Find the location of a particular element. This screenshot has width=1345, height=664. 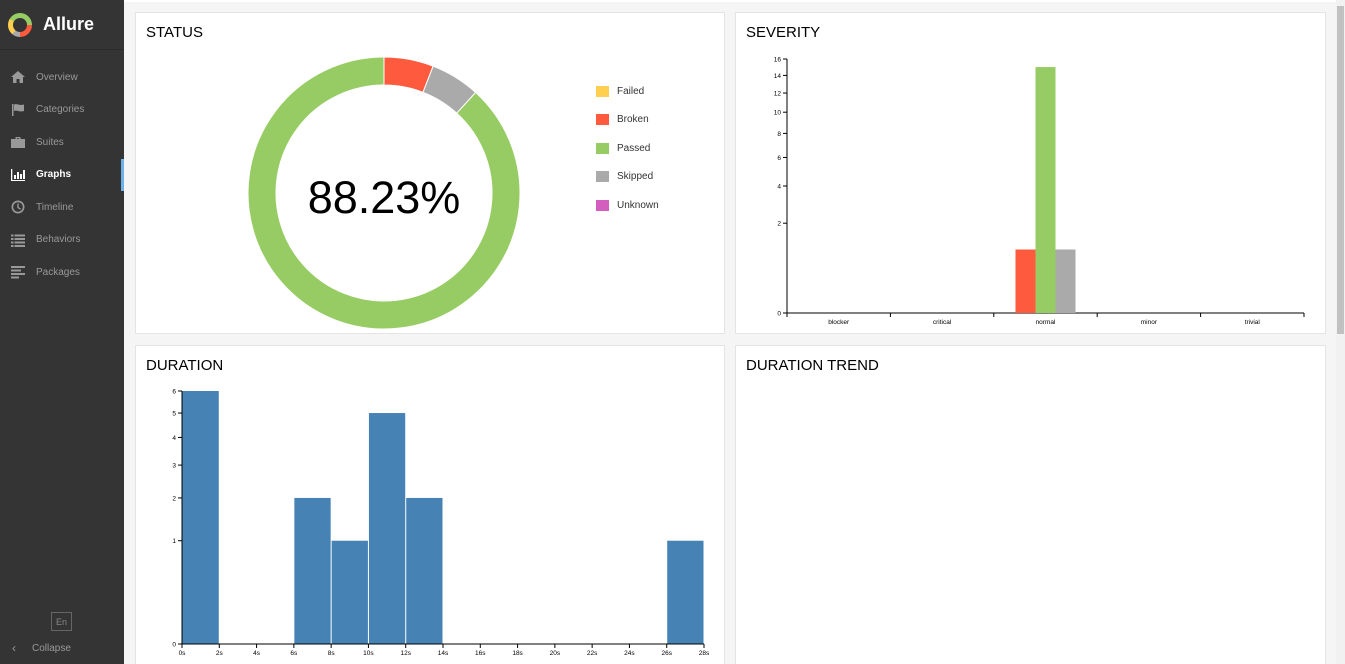

sidebar-item-timeline: Timeline is located at coordinates (62, 207).